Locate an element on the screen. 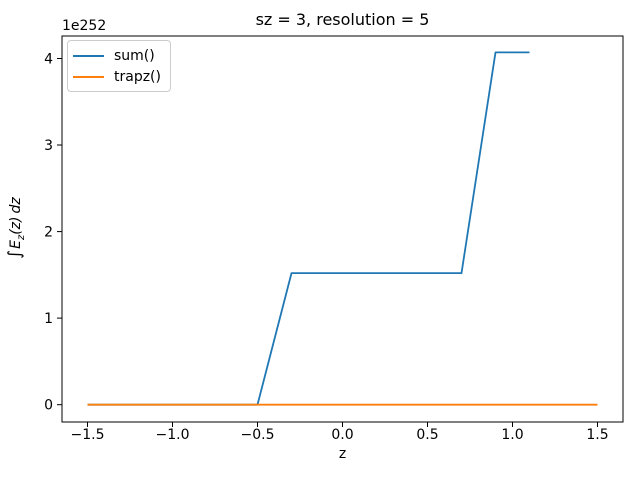 This screenshot has height=480, width=640. x-tick-label: −1.0 is located at coordinates (173, 435).